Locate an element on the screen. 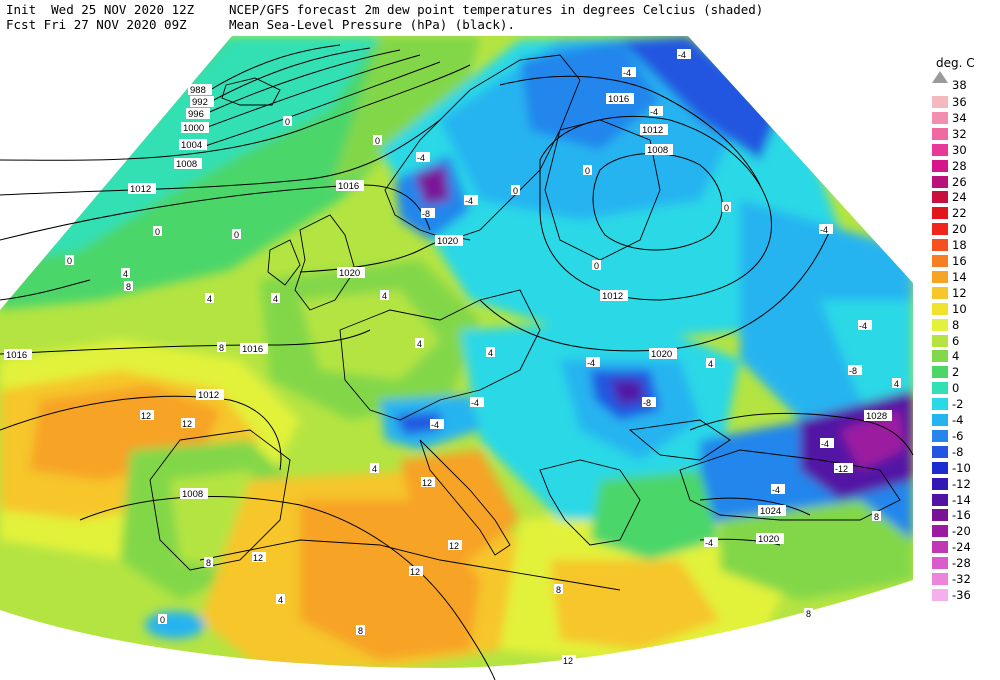 The height and width of the screenshot is (680, 1000). init-time: Init Wed 25 NOV 2020 12Z is located at coordinates (100, 9).